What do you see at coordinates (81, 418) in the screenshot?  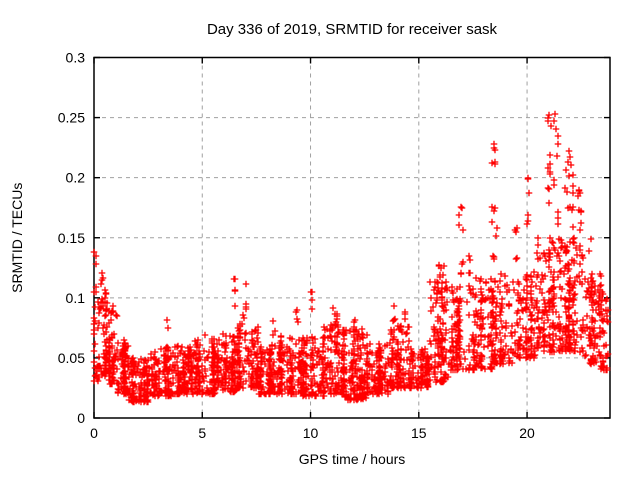 I see `y-tick-label: 0` at bounding box center [81, 418].